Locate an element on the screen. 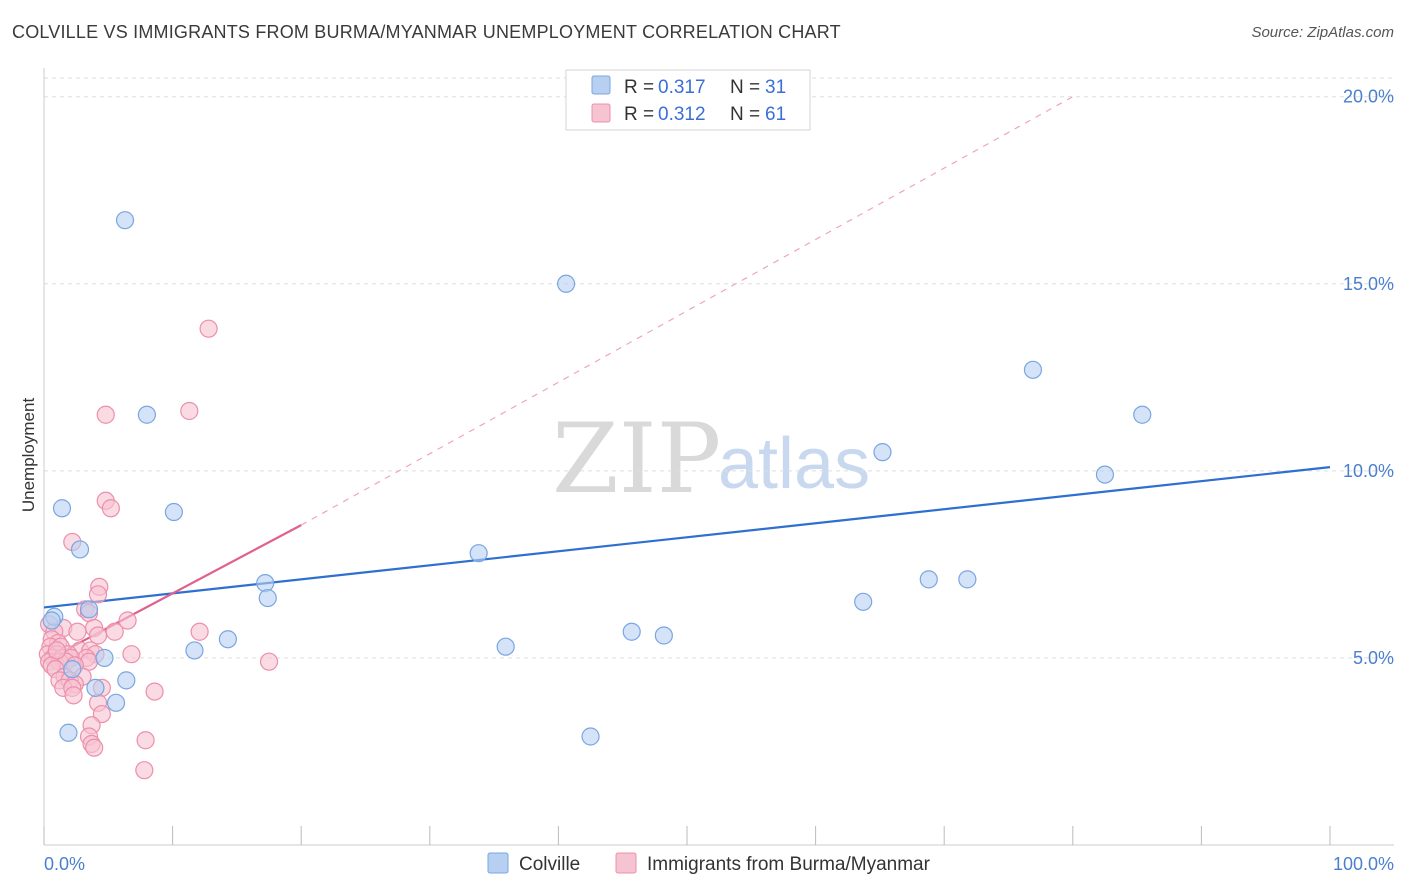 The image size is (1406, 892). legend-n-value-2: 61 is located at coordinates (775, 114).